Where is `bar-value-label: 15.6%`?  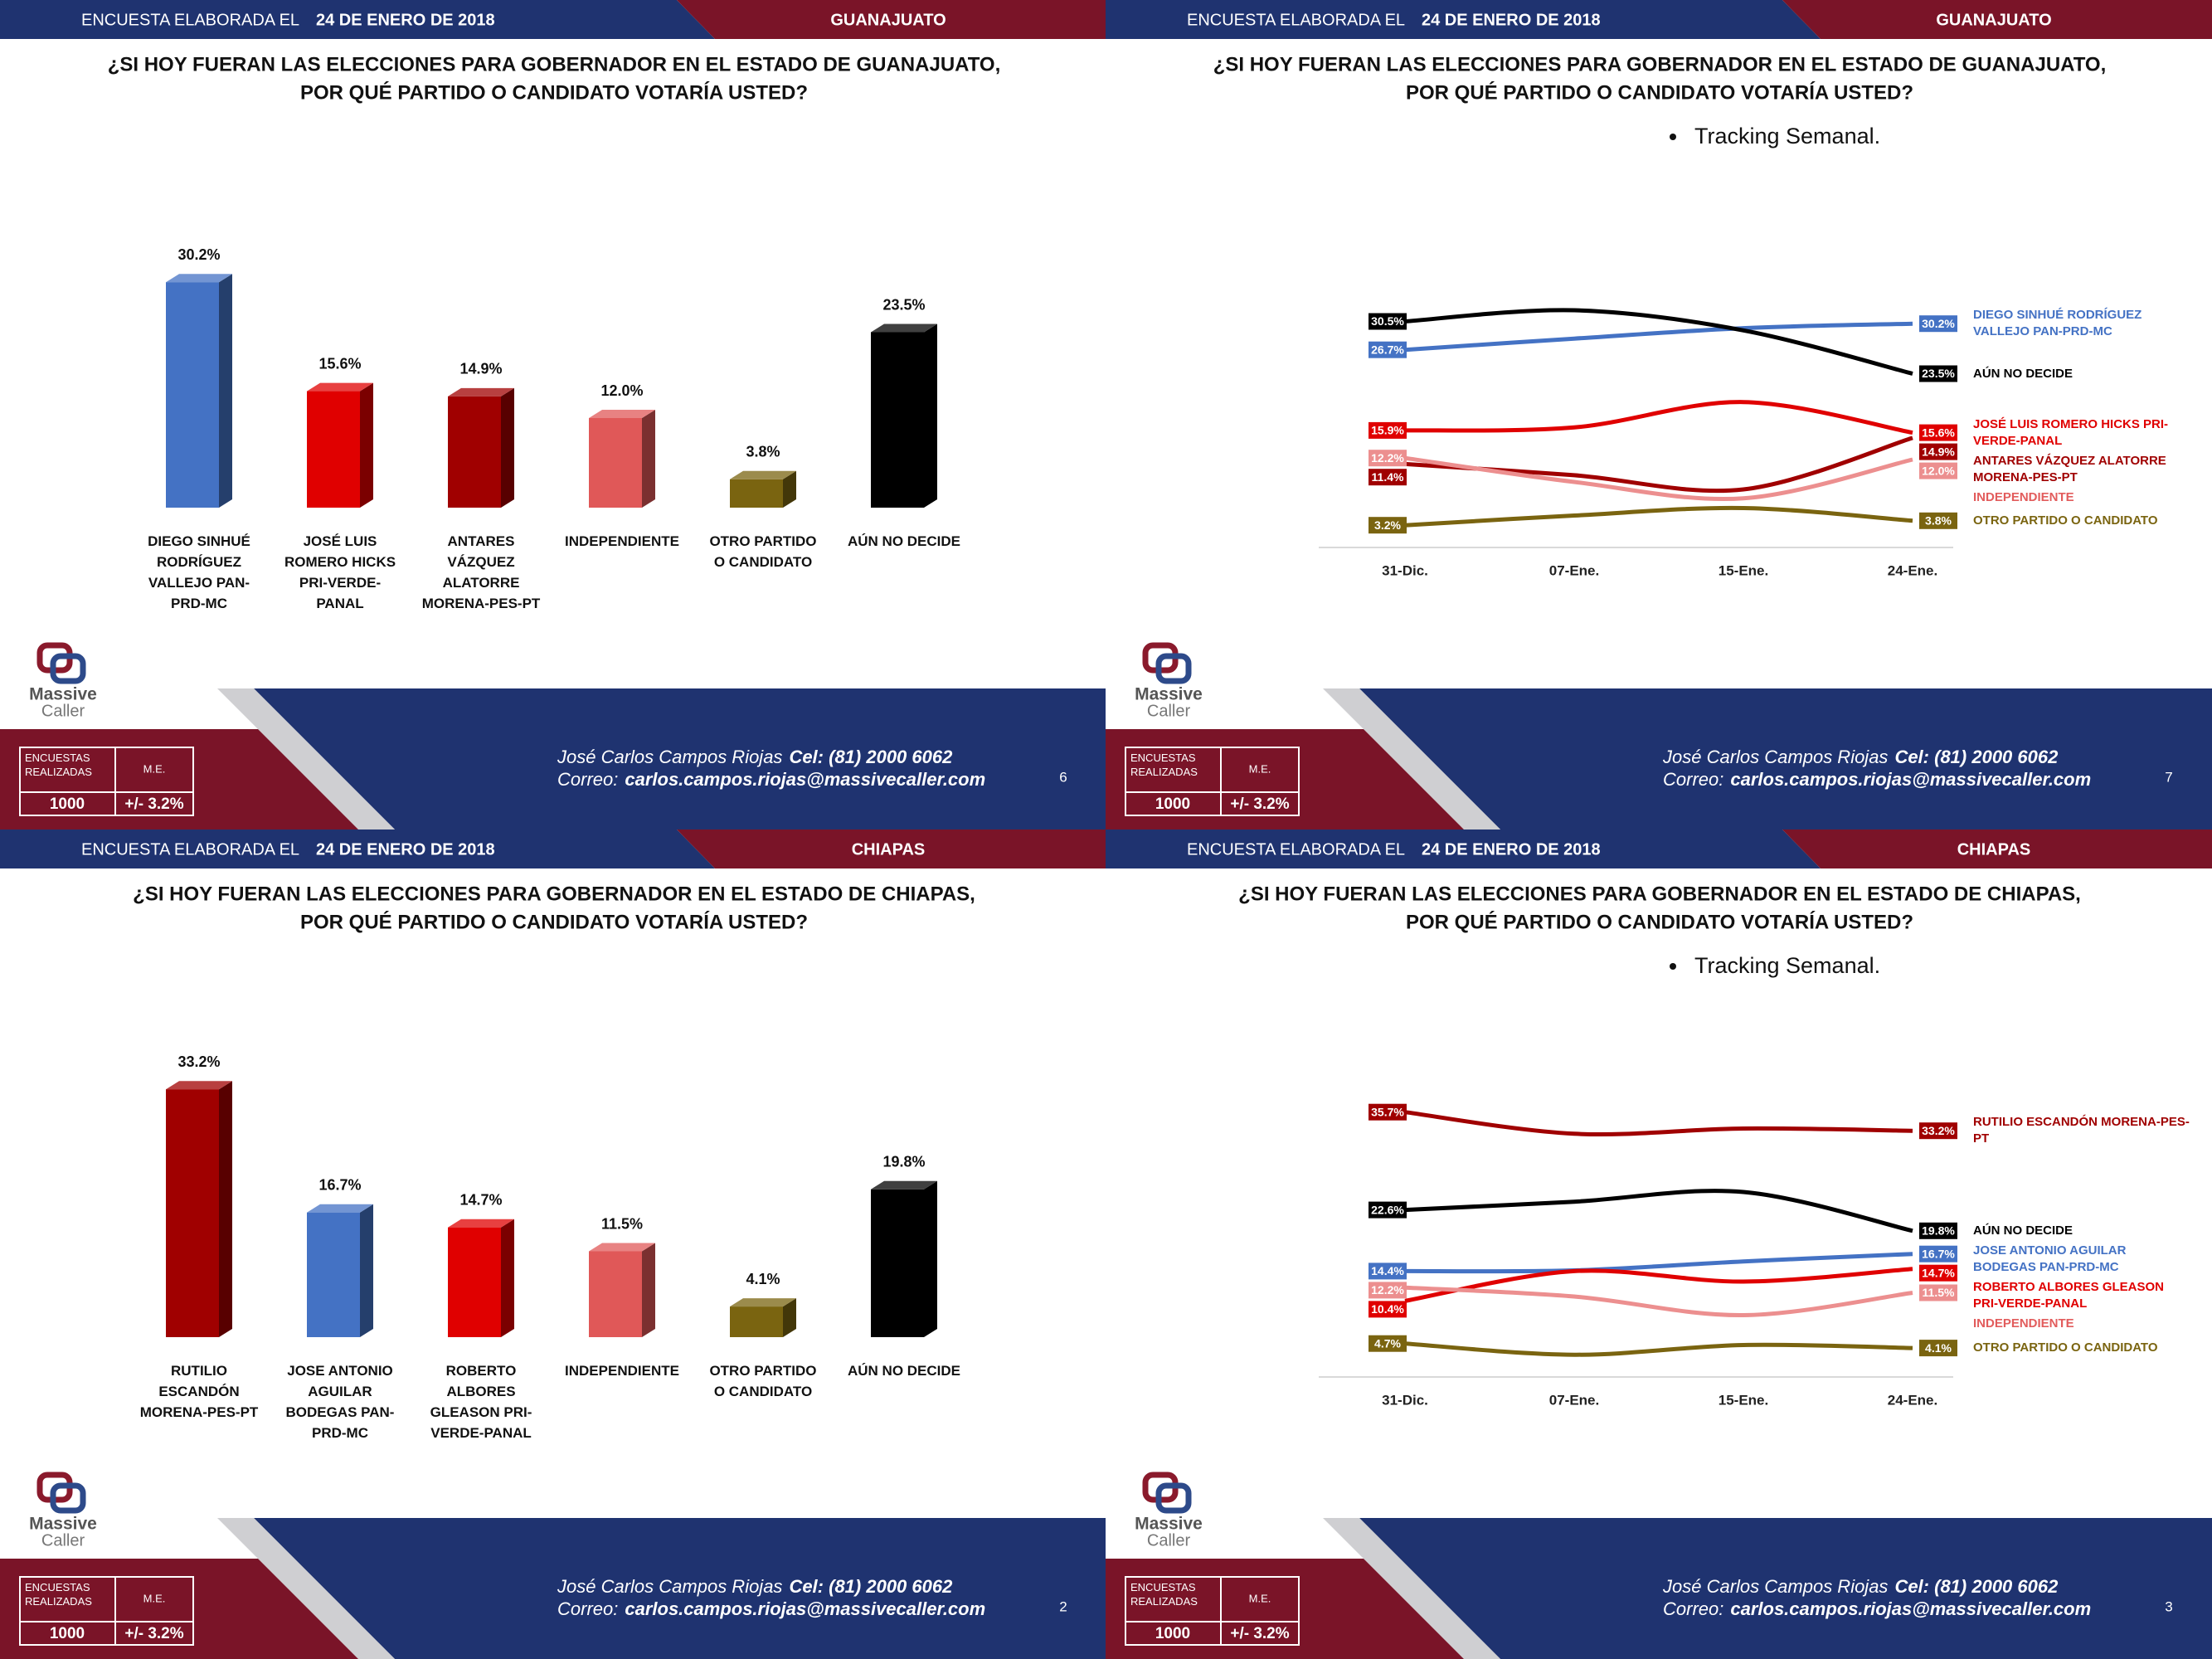
bar-value-label: 15.6% is located at coordinates (340, 363).